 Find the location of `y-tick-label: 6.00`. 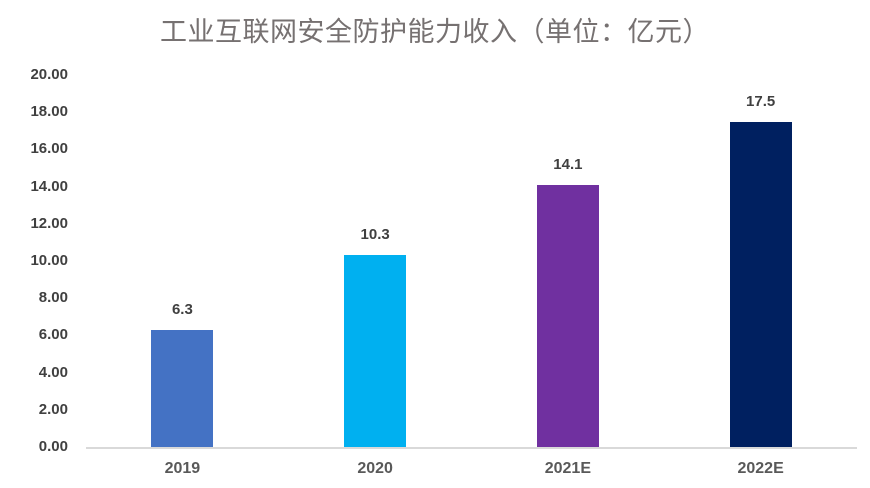

y-tick-label: 6.00 is located at coordinates (53, 335).